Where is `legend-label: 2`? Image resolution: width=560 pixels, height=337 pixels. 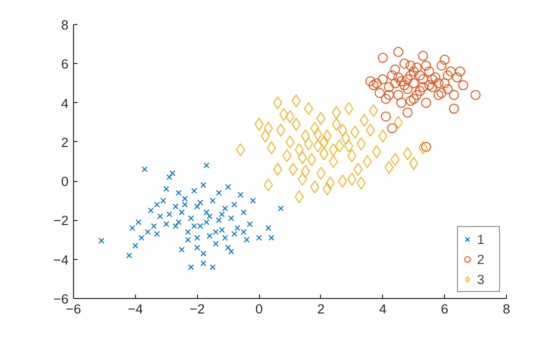
legend-label: 2 is located at coordinates (481, 259).